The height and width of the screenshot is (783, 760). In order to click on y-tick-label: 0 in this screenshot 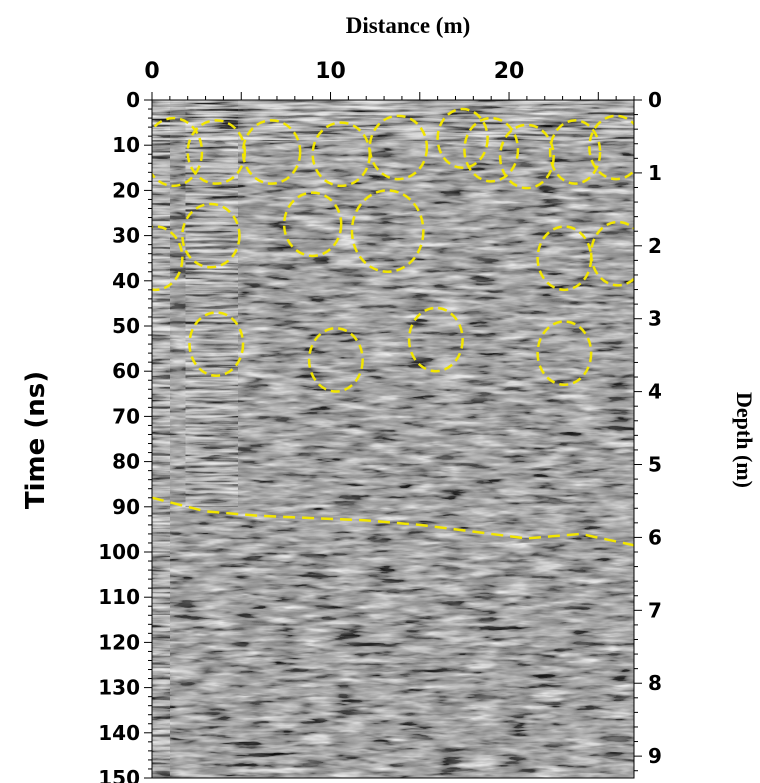, I will do `click(133, 100)`.